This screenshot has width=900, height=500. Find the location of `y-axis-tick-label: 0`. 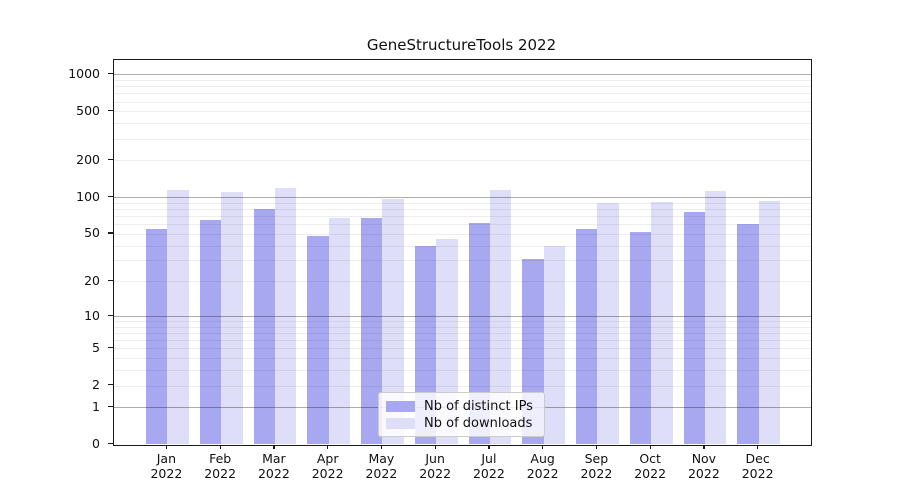

y-axis-tick-label: 0 is located at coordinates (96, 443).